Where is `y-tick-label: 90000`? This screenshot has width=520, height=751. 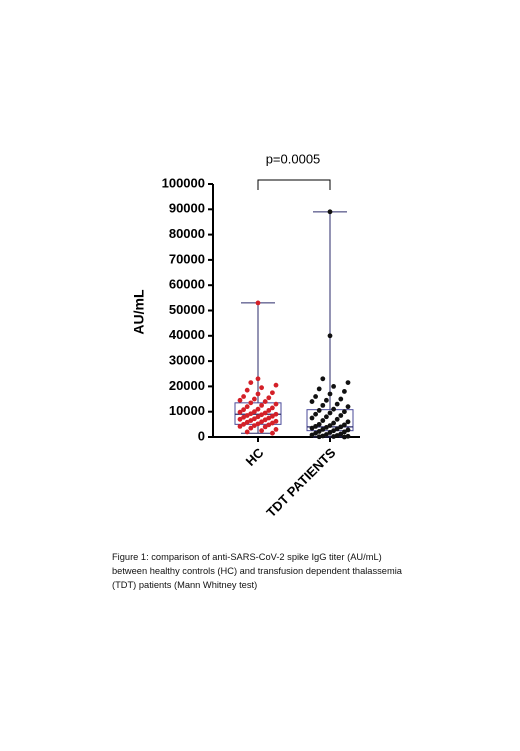
y-tick-label: 90000 is located at coordinates (187, 208).